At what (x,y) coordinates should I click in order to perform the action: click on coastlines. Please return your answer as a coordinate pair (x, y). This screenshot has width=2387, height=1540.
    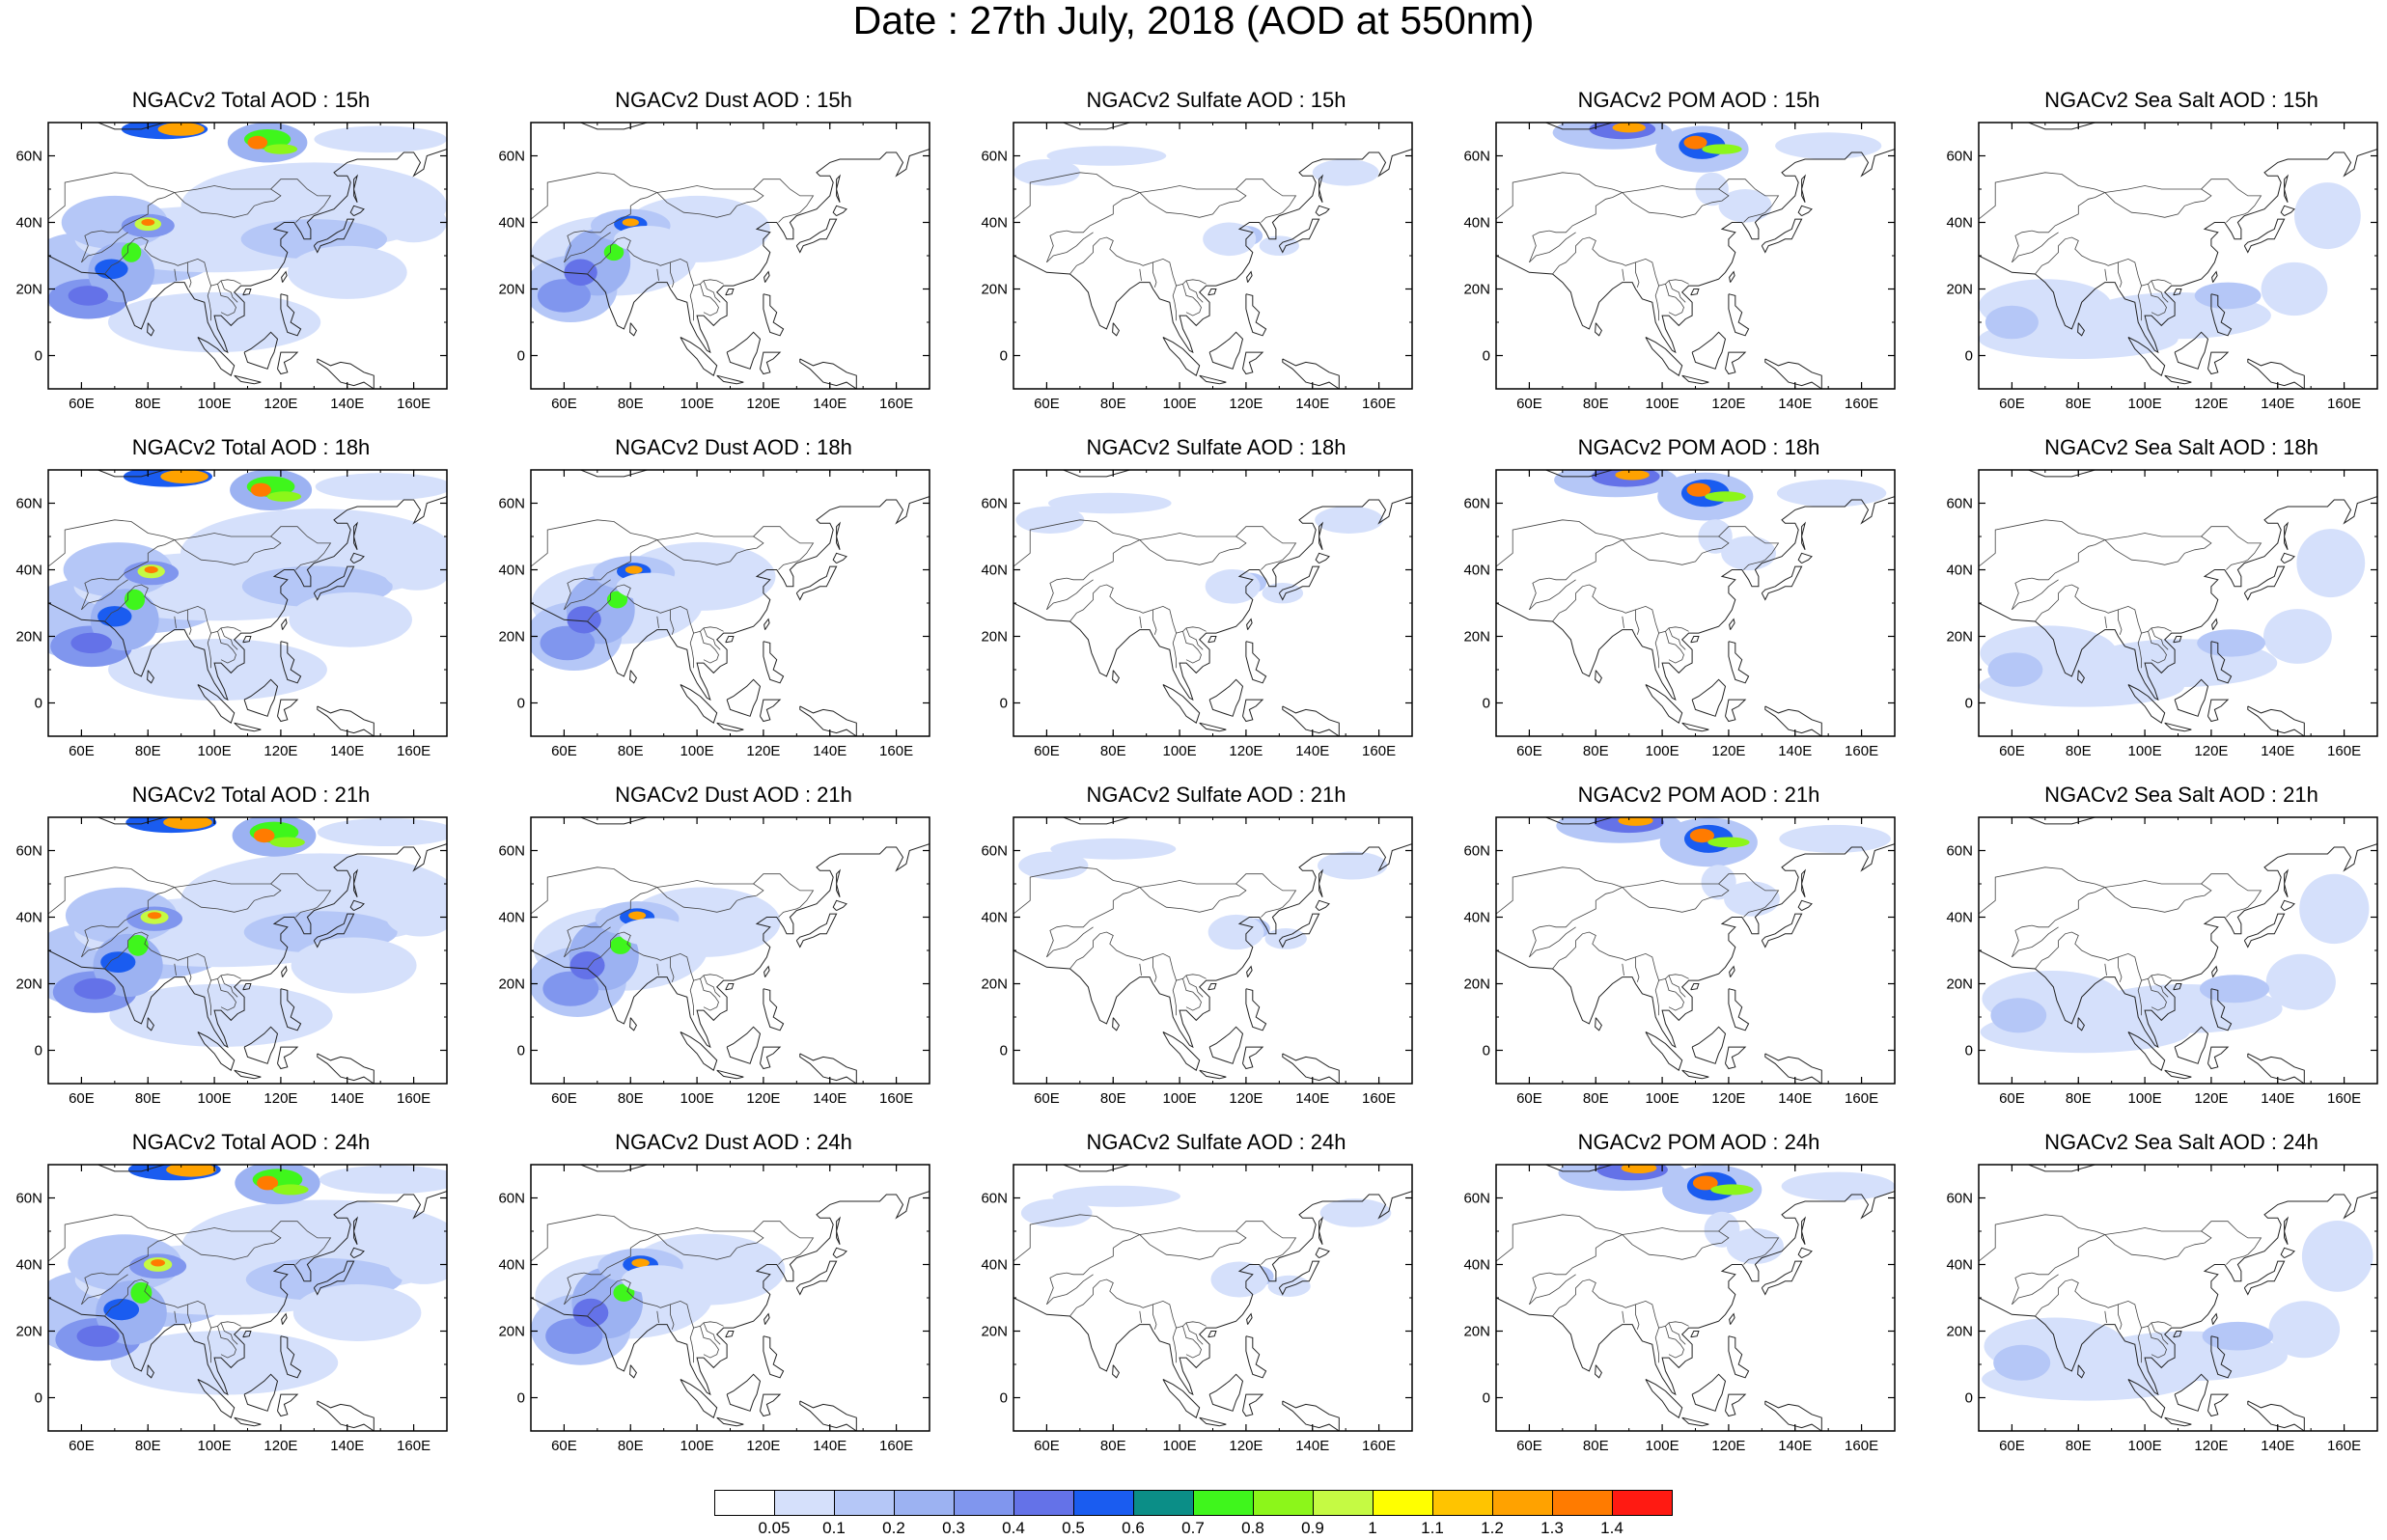
    Looking at the image, I should click on (1212, 1298).